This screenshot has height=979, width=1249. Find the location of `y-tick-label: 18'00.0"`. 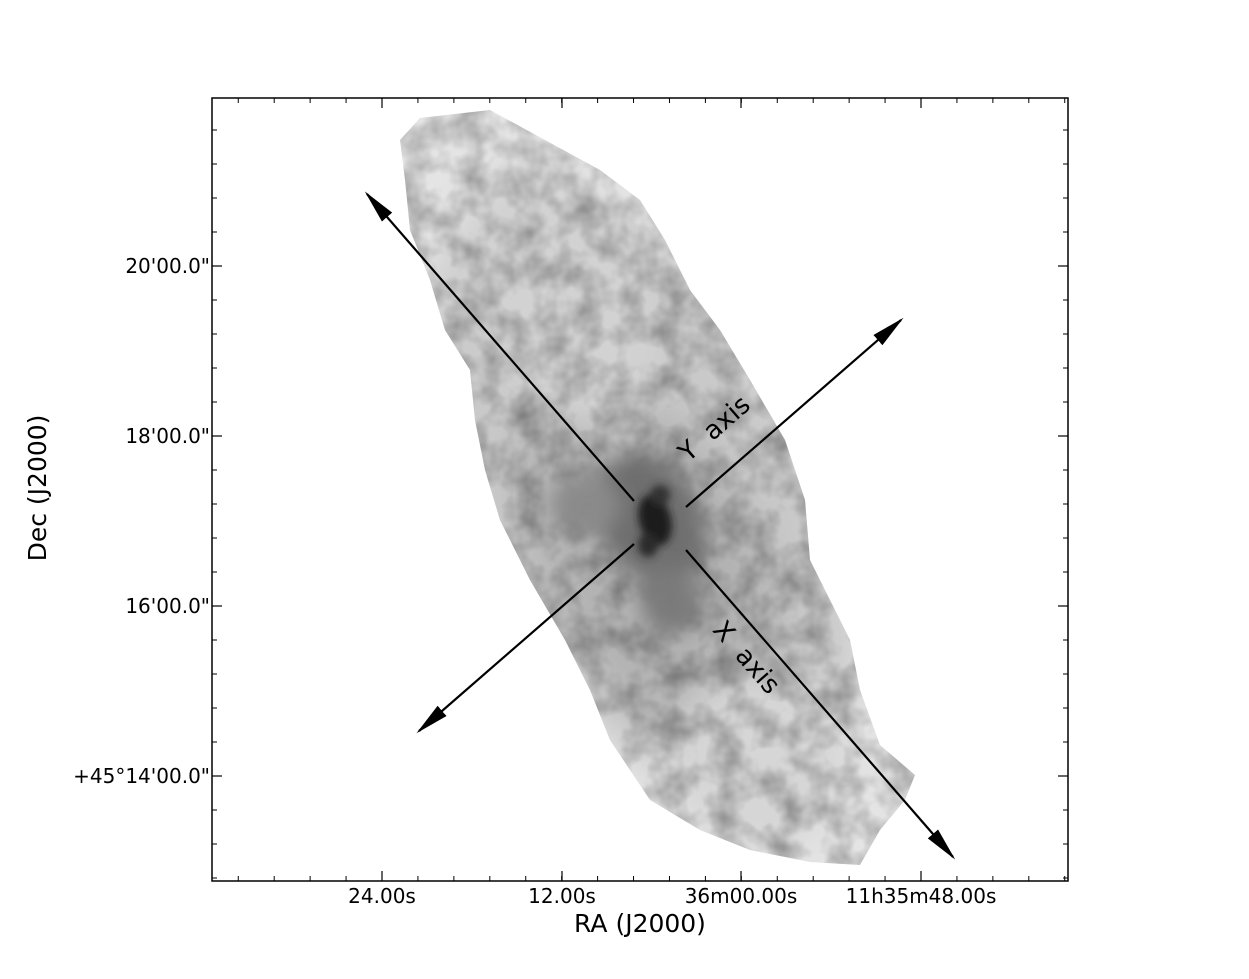

y-tick-label: 18'00.0" is located at coordinates (167, 436).